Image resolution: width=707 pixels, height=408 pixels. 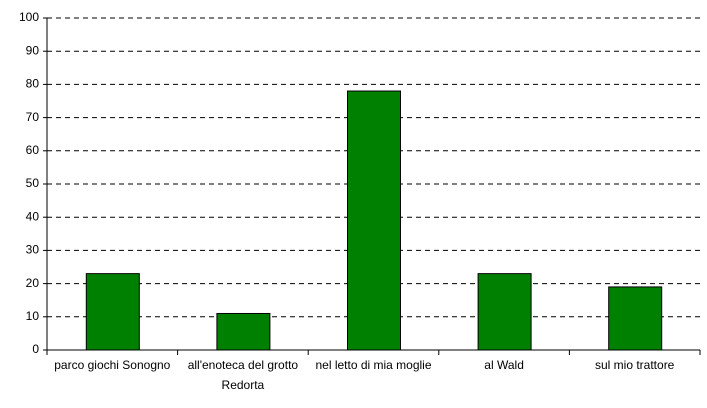 What do you see at coordinates (33, 283) in the screenshot?
I see `y-tick-label: 20` at bounding box center [33, 283].